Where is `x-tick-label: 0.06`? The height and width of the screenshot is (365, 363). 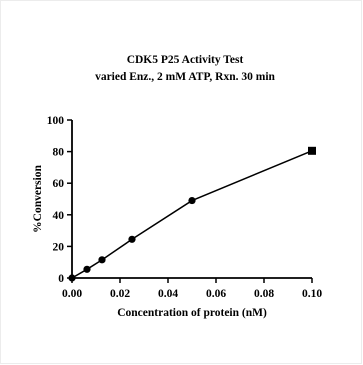
x-tick-label: 0.06 is located at coordinates (216, 294).